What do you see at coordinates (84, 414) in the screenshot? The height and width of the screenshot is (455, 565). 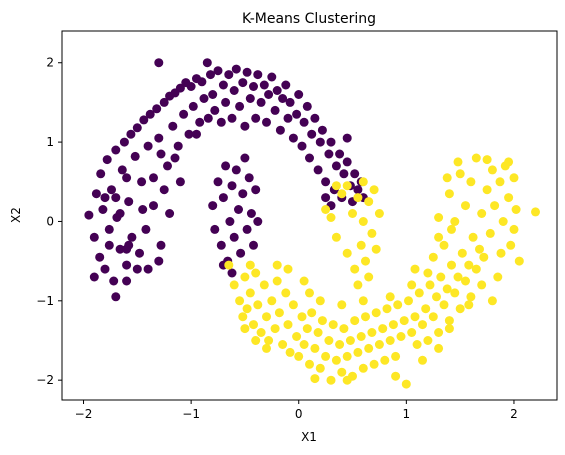 I see `x-tick-label: −2` at bounding box center [84, 414].